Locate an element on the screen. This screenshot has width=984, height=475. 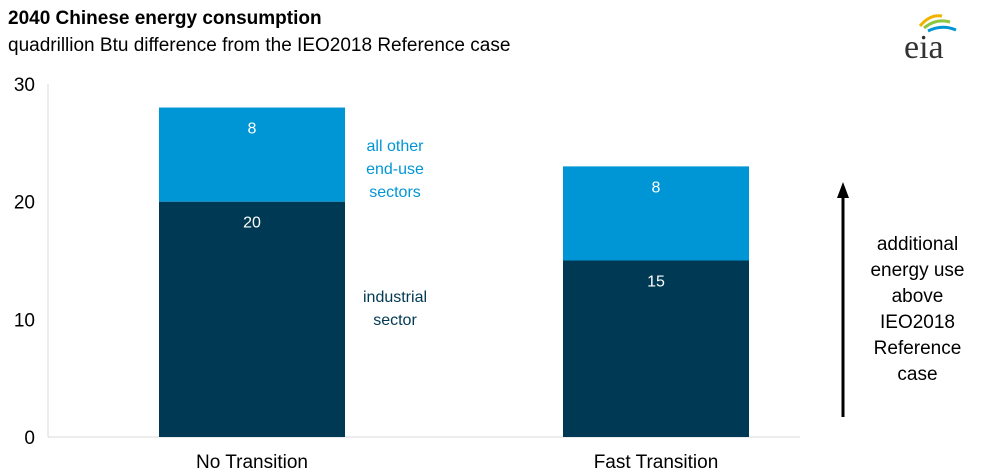
data-label: 20 is located at coordinates (252, 223).